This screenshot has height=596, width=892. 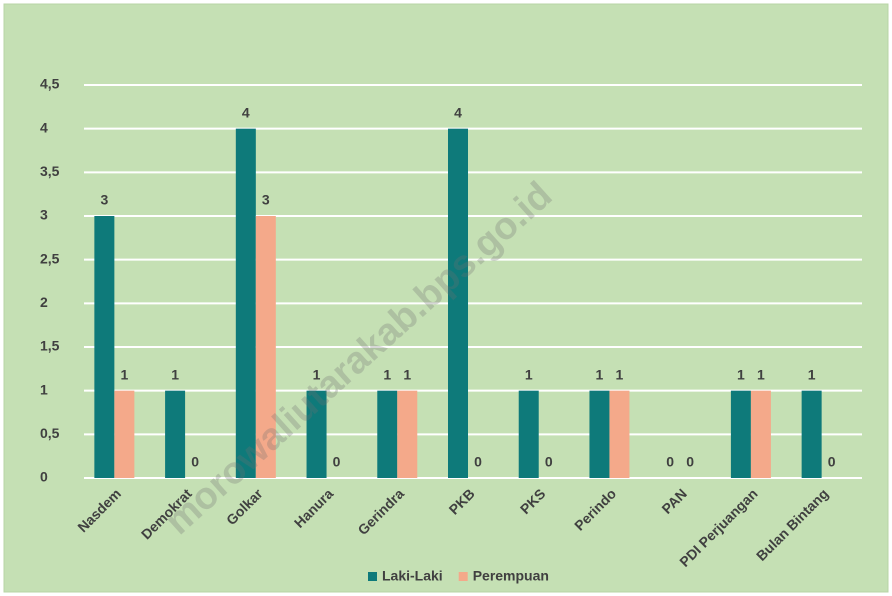 What do you see at coordinates (412, 576) in the screenshot?
I see `legend-label: Laki-Laki` at bounding box center [412, 576].